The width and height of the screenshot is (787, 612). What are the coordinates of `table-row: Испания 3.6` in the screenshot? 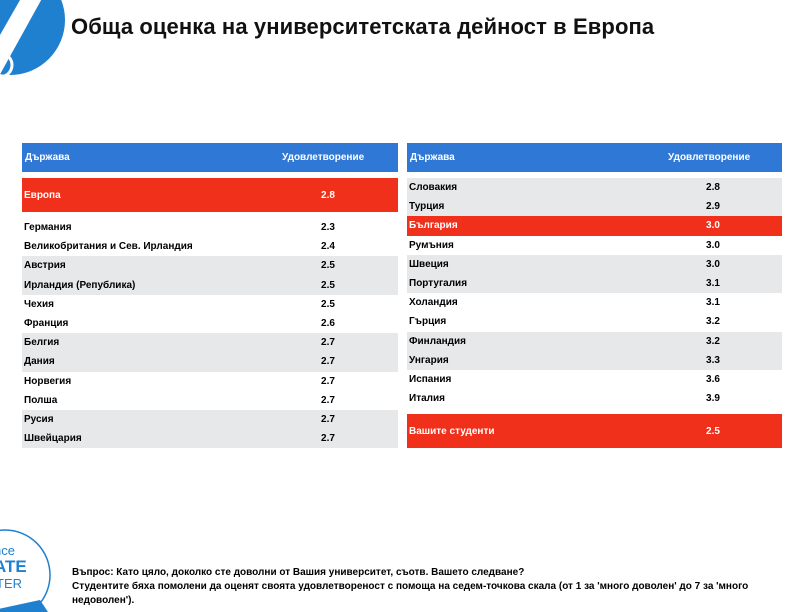 It's located at (594, 379).